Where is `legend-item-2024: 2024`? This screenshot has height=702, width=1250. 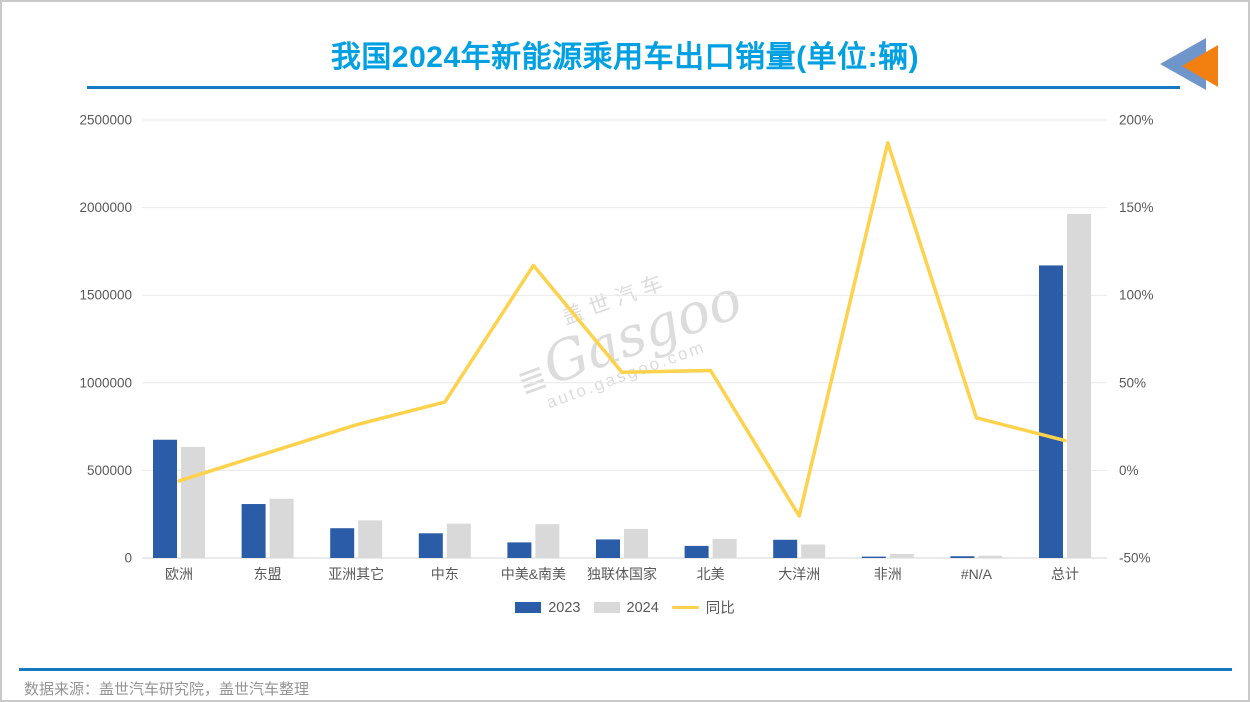
legend-item-2024: 2024 is located at coordinates (626, 607).